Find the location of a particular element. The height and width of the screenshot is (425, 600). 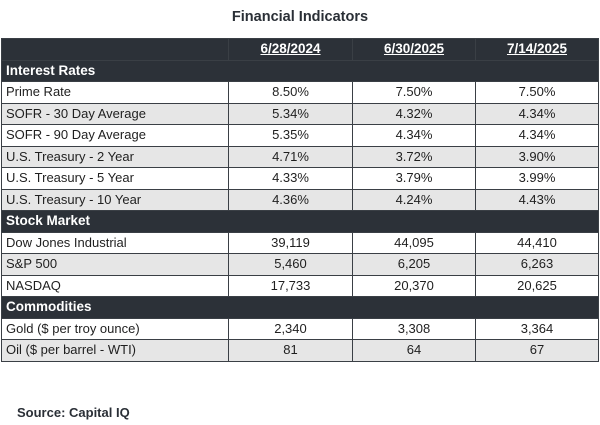

row-value: 5,460 is located at coordinates (290, 264).